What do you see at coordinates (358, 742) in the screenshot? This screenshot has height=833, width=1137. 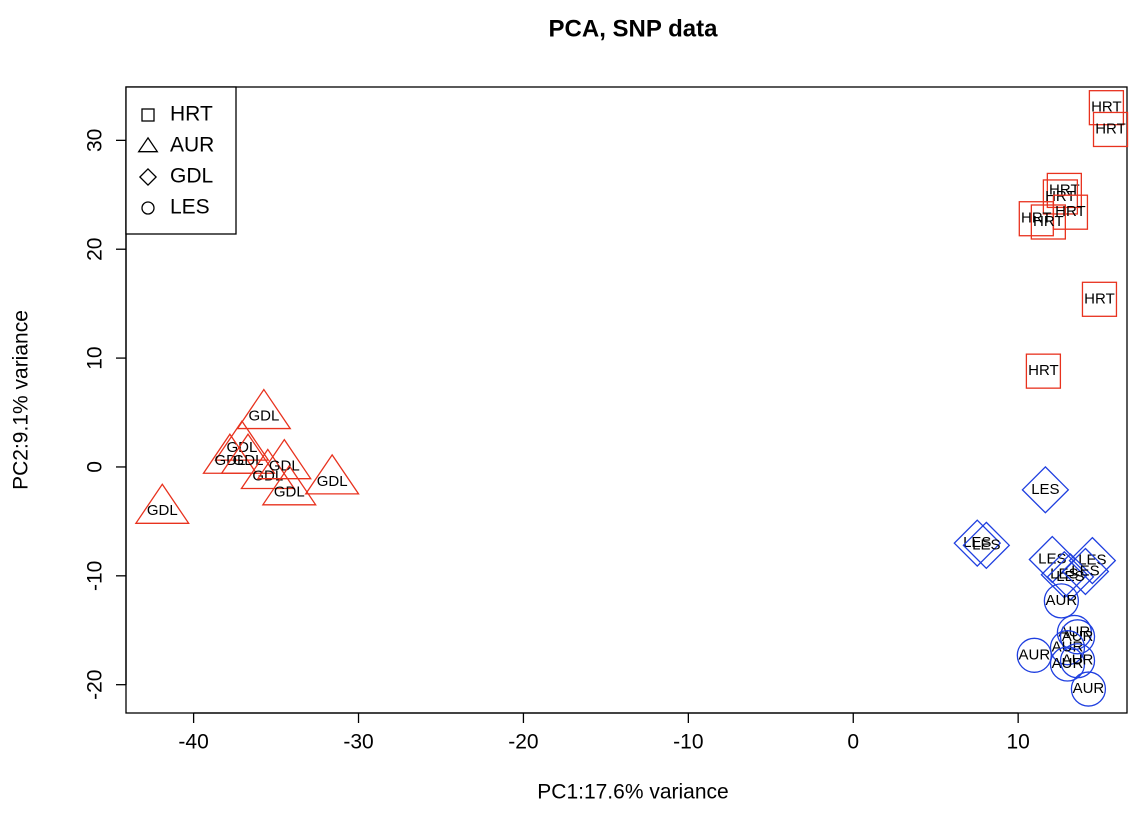 I see `x-tick-label: -30` at bounding box center [358, 742].